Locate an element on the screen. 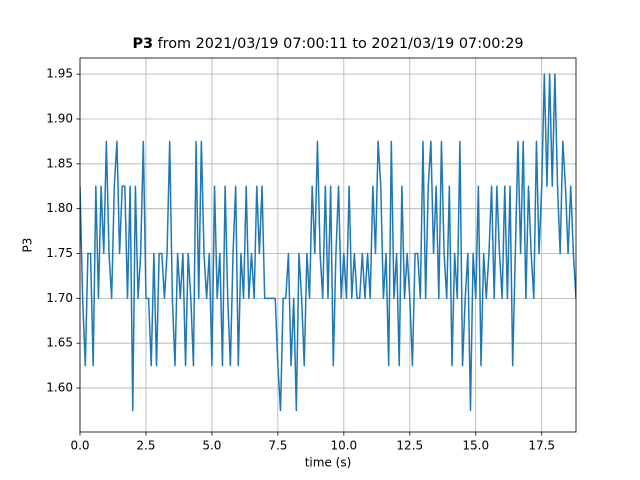 Image resolution: width=640 pixels, height=480 pixels. x-tick-label: 17.5 is located at coordinates (541, 446).